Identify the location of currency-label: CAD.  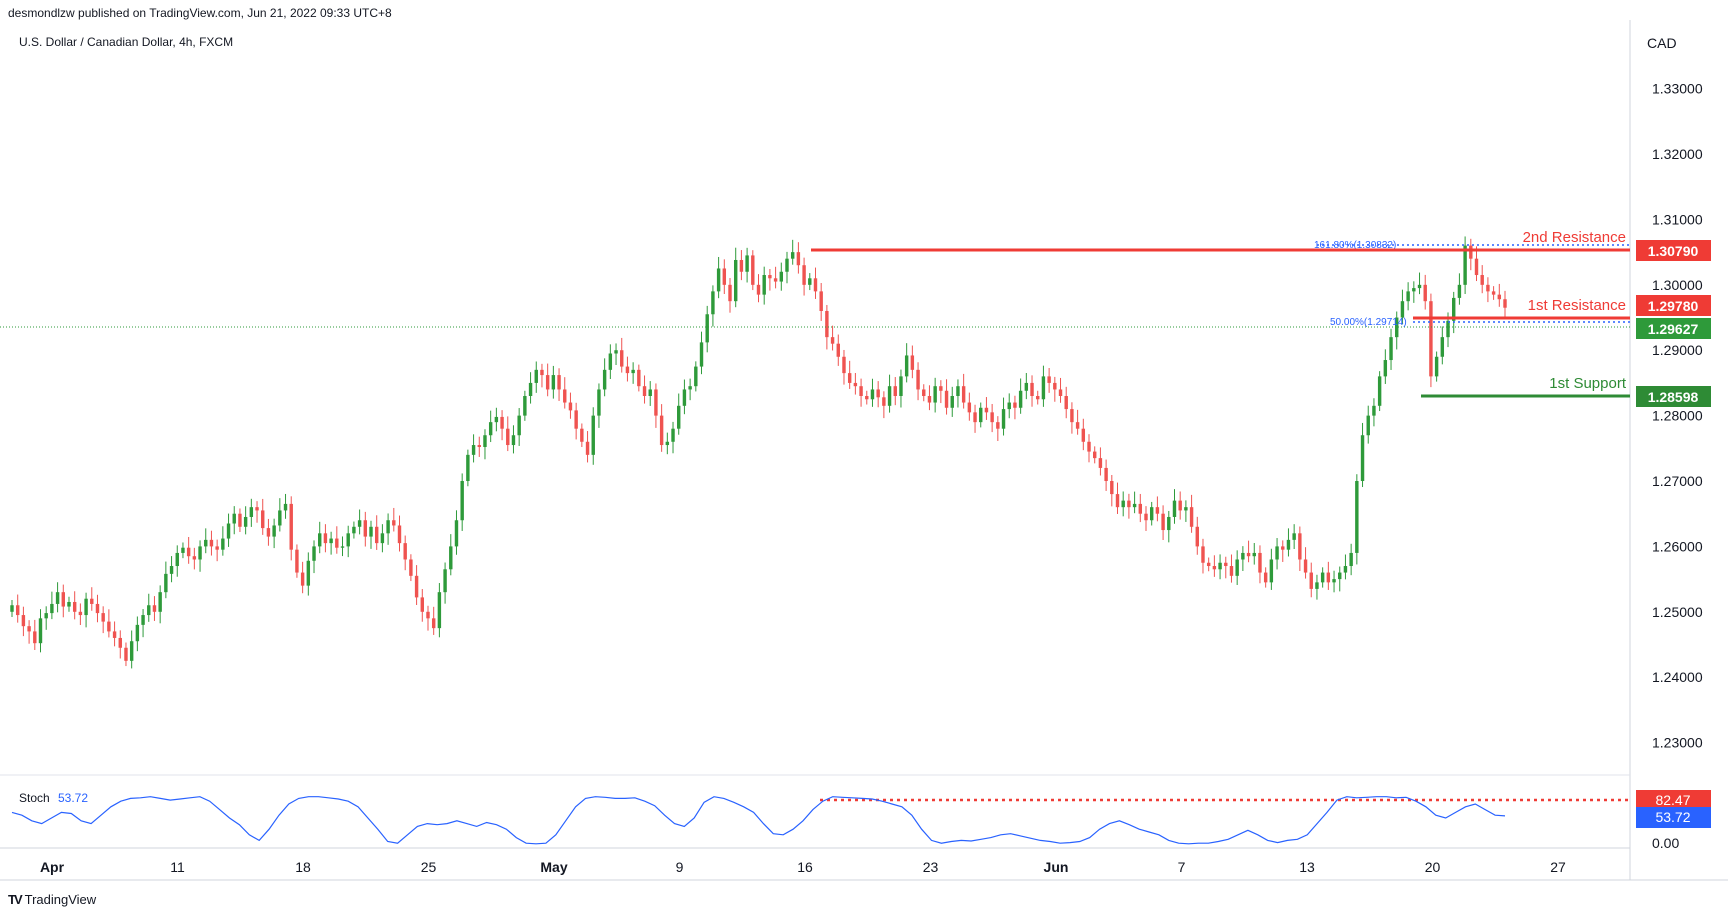
(1662, 43).